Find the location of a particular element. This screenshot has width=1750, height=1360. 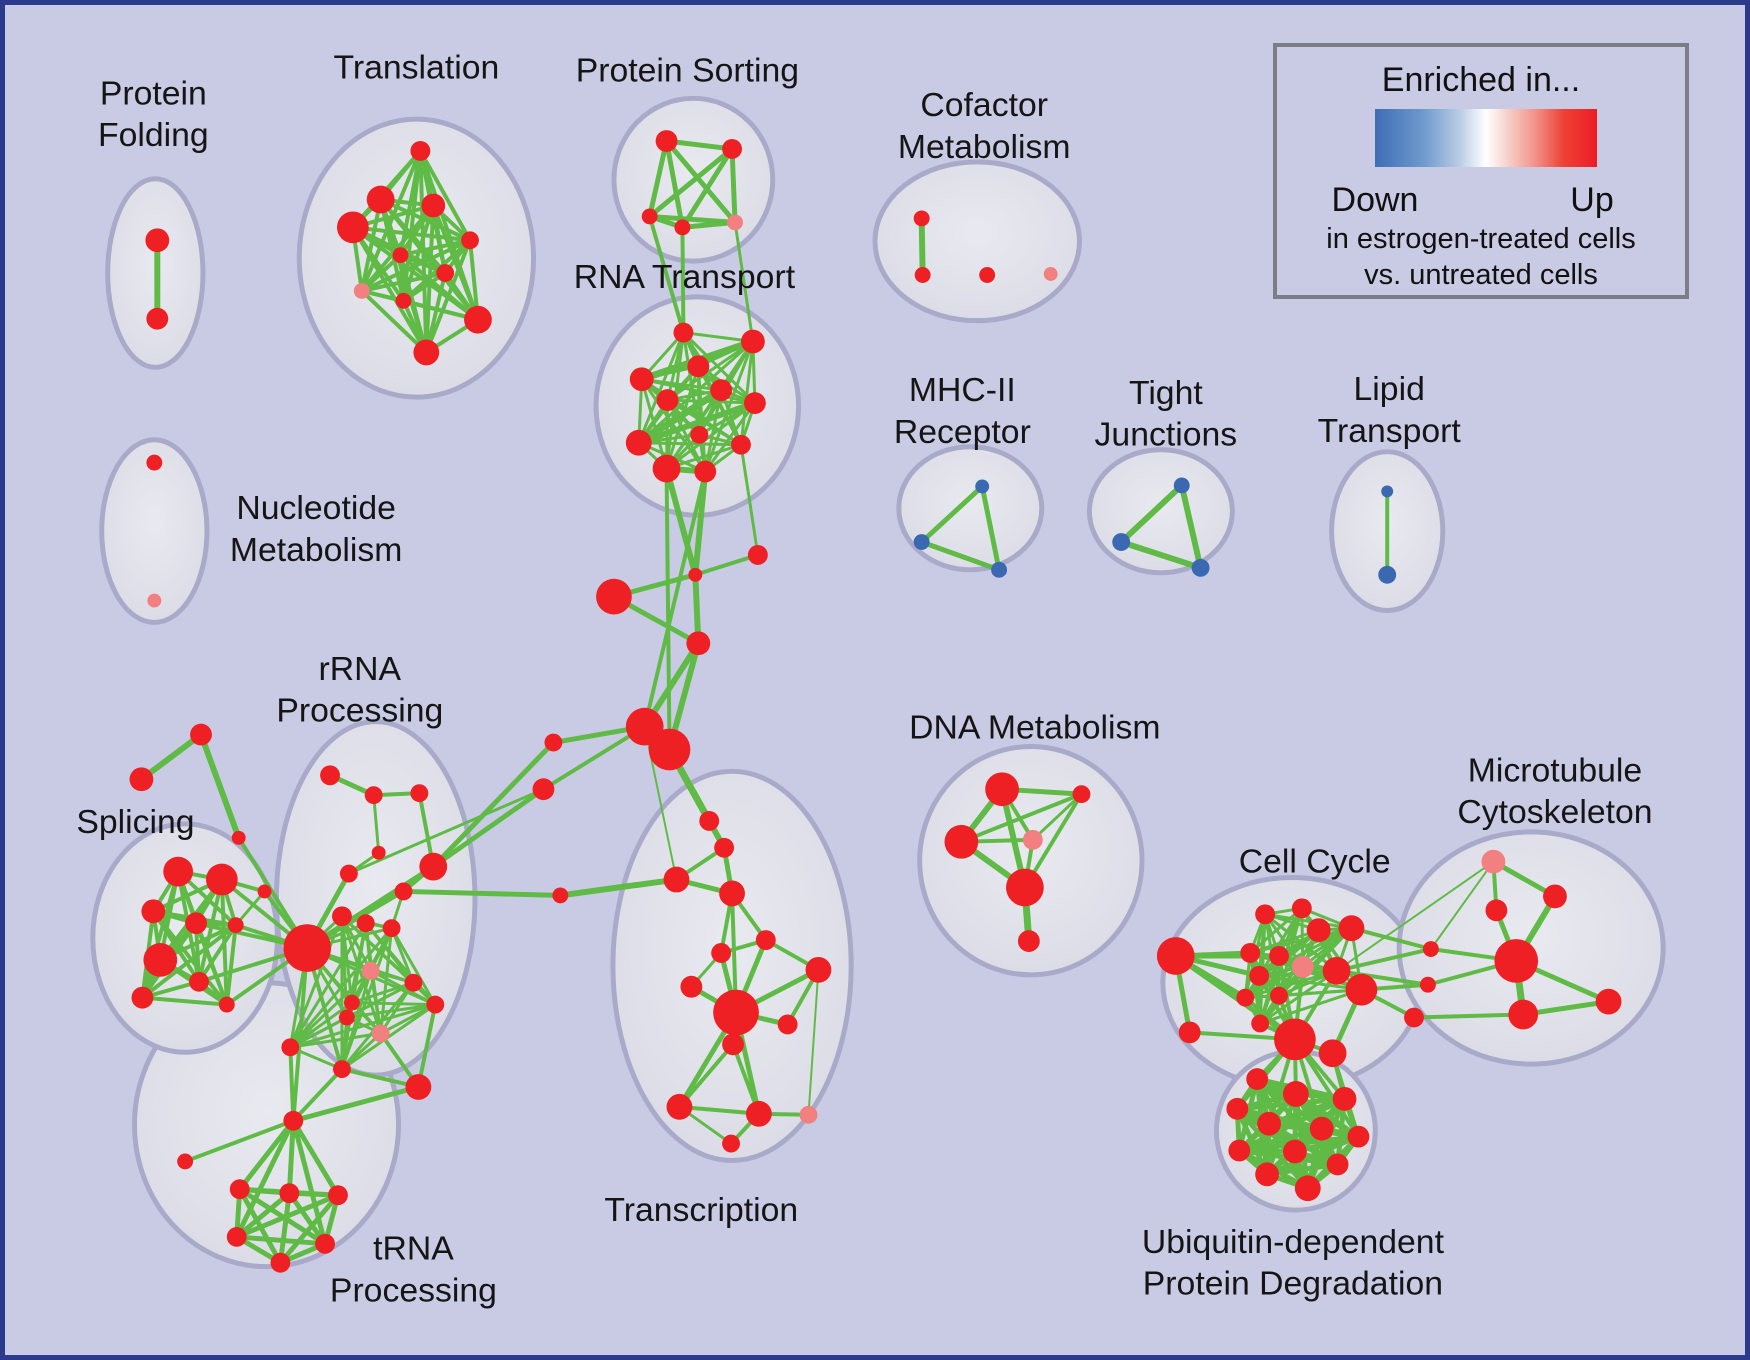

cluster-label-translation: Translation is located at coordinates (417, 67).